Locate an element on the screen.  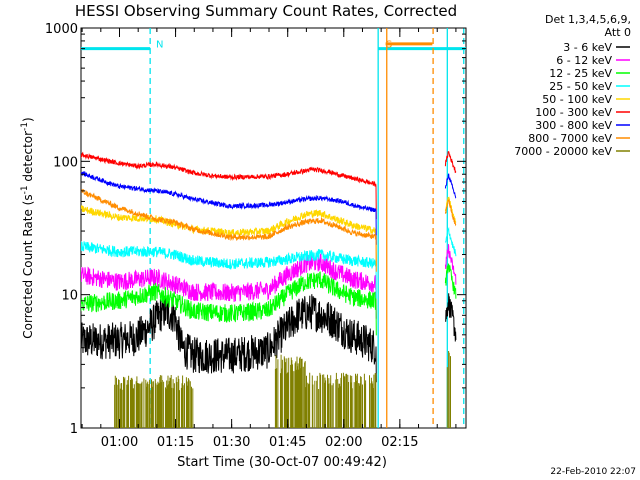
x-tick-label: 01:15 is located at coordinates (175, 442).